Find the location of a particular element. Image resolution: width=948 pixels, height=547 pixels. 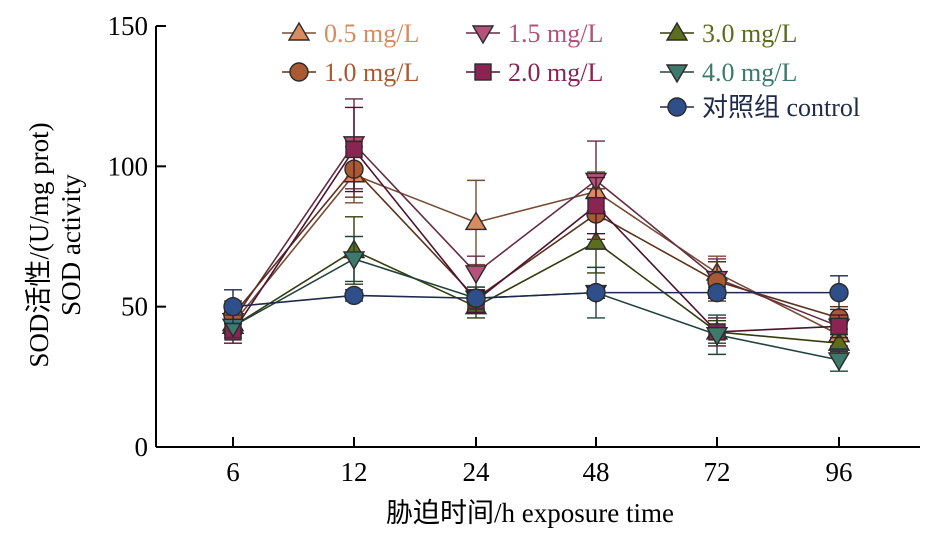

legend-item-3-0-mg-l: 3.0 mg/L is located at coordinates (728, 33).